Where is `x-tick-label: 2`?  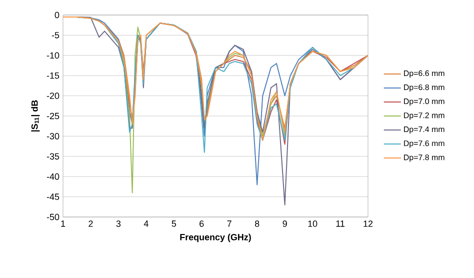 x-tick-label: 2 is located at coordinates (90, 223).